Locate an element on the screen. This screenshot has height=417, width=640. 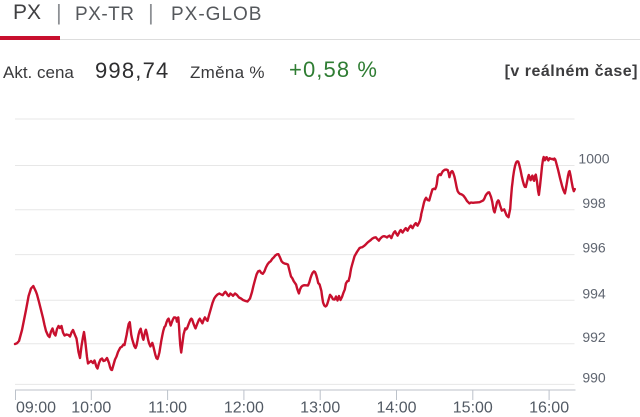
svg-text: 09:00 is located at coordinates (36, 408).